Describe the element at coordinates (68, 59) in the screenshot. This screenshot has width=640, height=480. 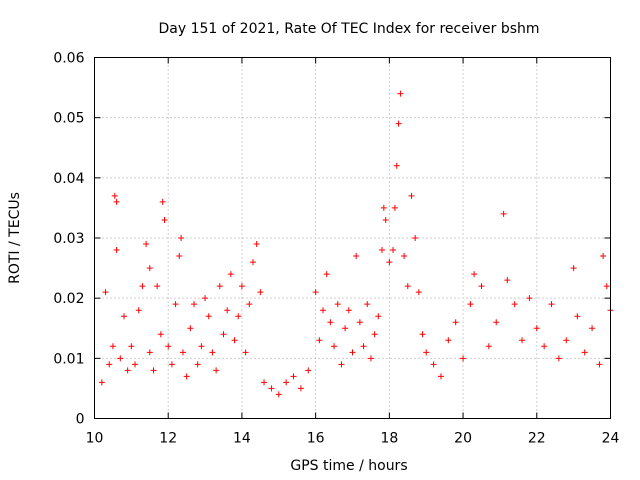
I see `y-tick-label: 0.06` at that location.